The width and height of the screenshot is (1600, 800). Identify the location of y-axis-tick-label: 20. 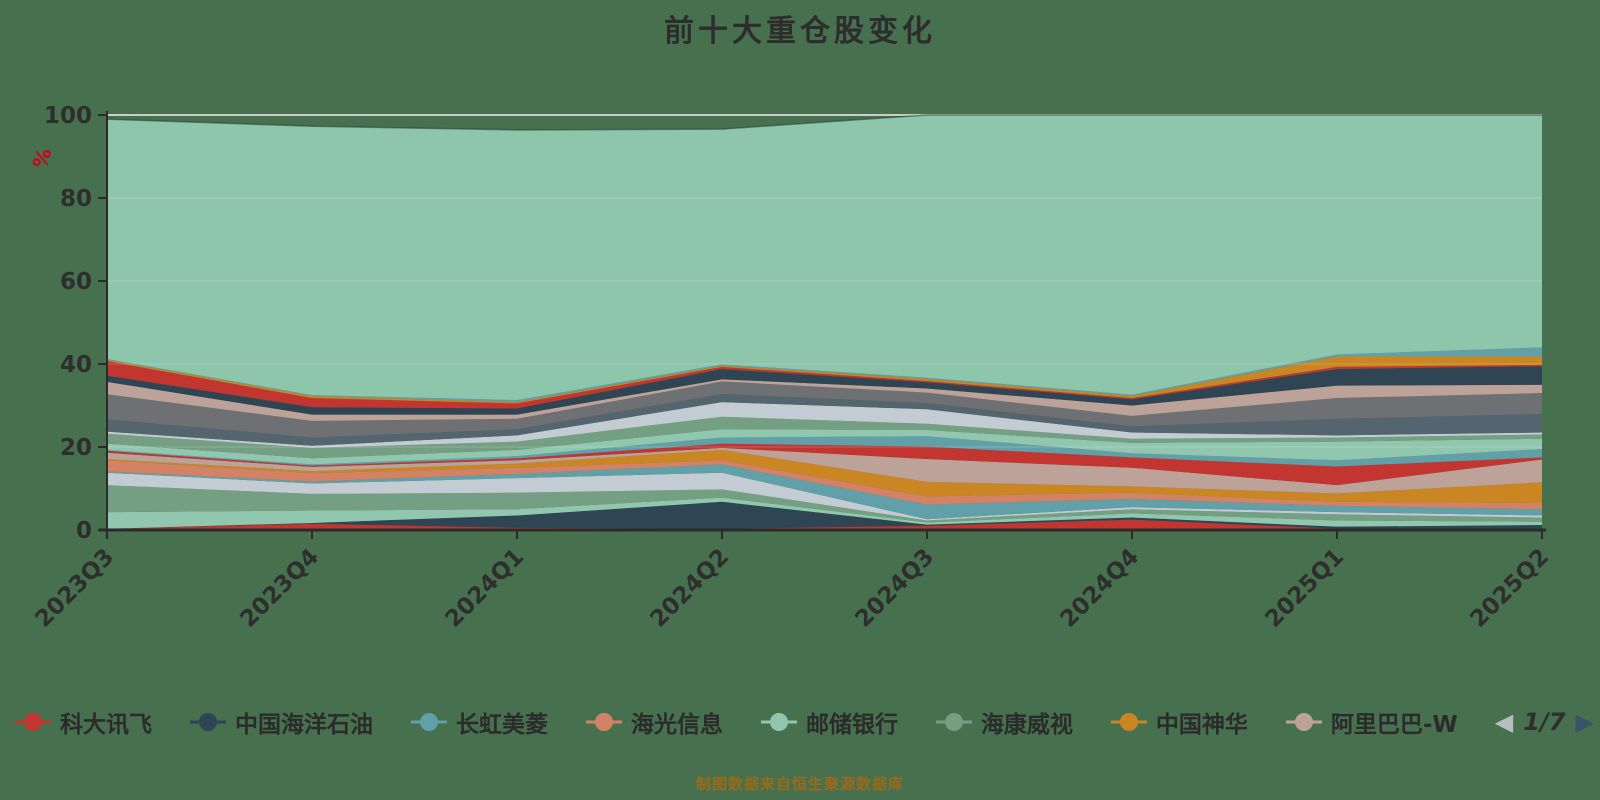
(76, 448).